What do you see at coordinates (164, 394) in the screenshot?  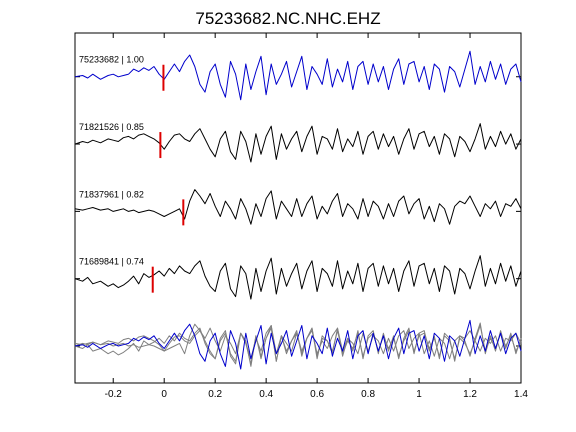 I see `x-tick-label: 0` at bounding box center [164, 394].